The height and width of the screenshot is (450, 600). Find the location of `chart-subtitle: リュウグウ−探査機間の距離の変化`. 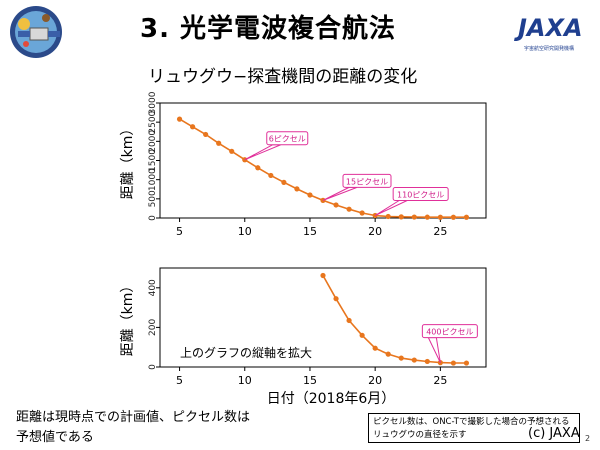

chart-subtitle: リュウグウ−探査機間の距離の変化 is located at coordinates (283, 77).